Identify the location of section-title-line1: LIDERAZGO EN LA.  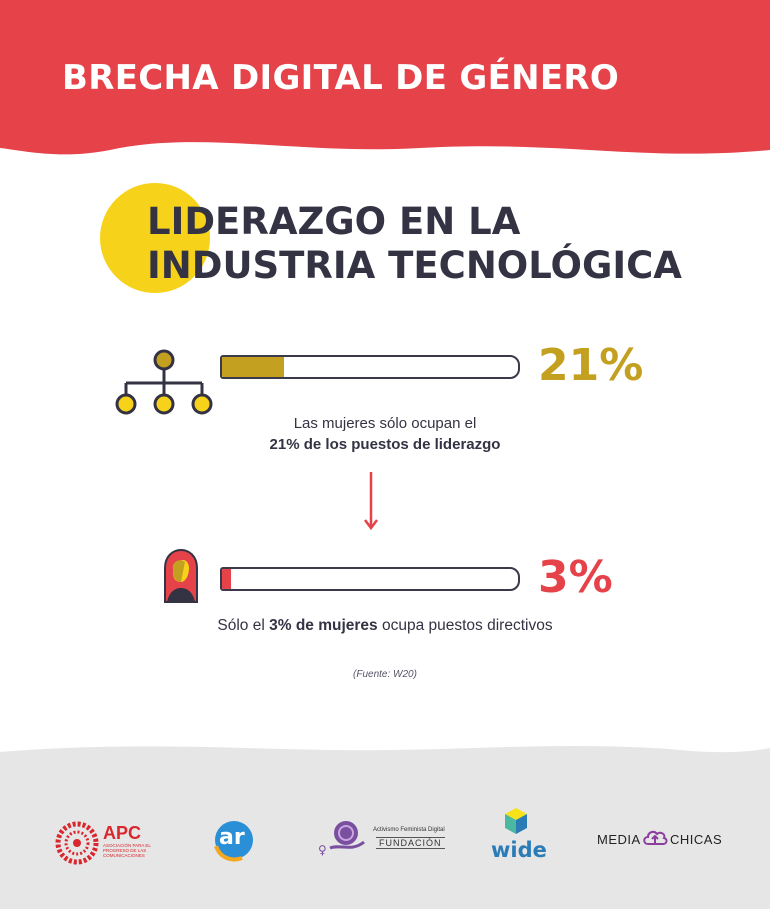
(334, 221).